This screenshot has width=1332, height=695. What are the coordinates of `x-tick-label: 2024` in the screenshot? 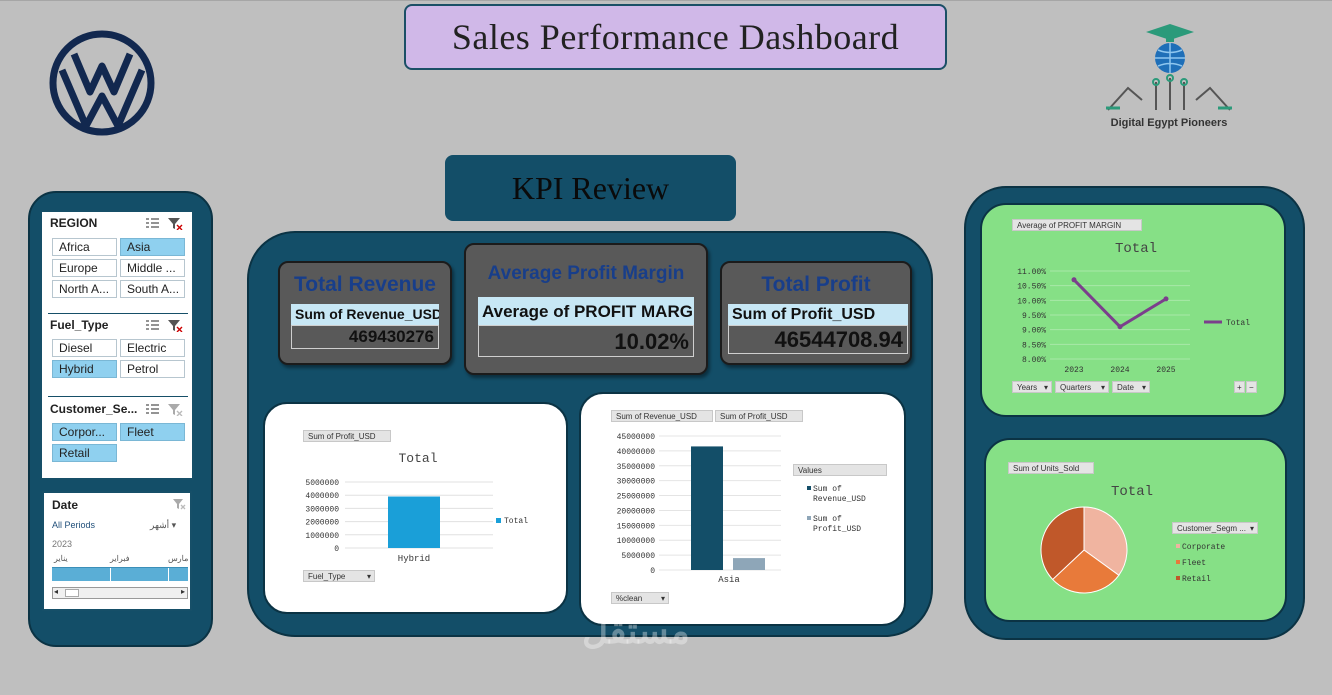 It's located at (1119, 370).